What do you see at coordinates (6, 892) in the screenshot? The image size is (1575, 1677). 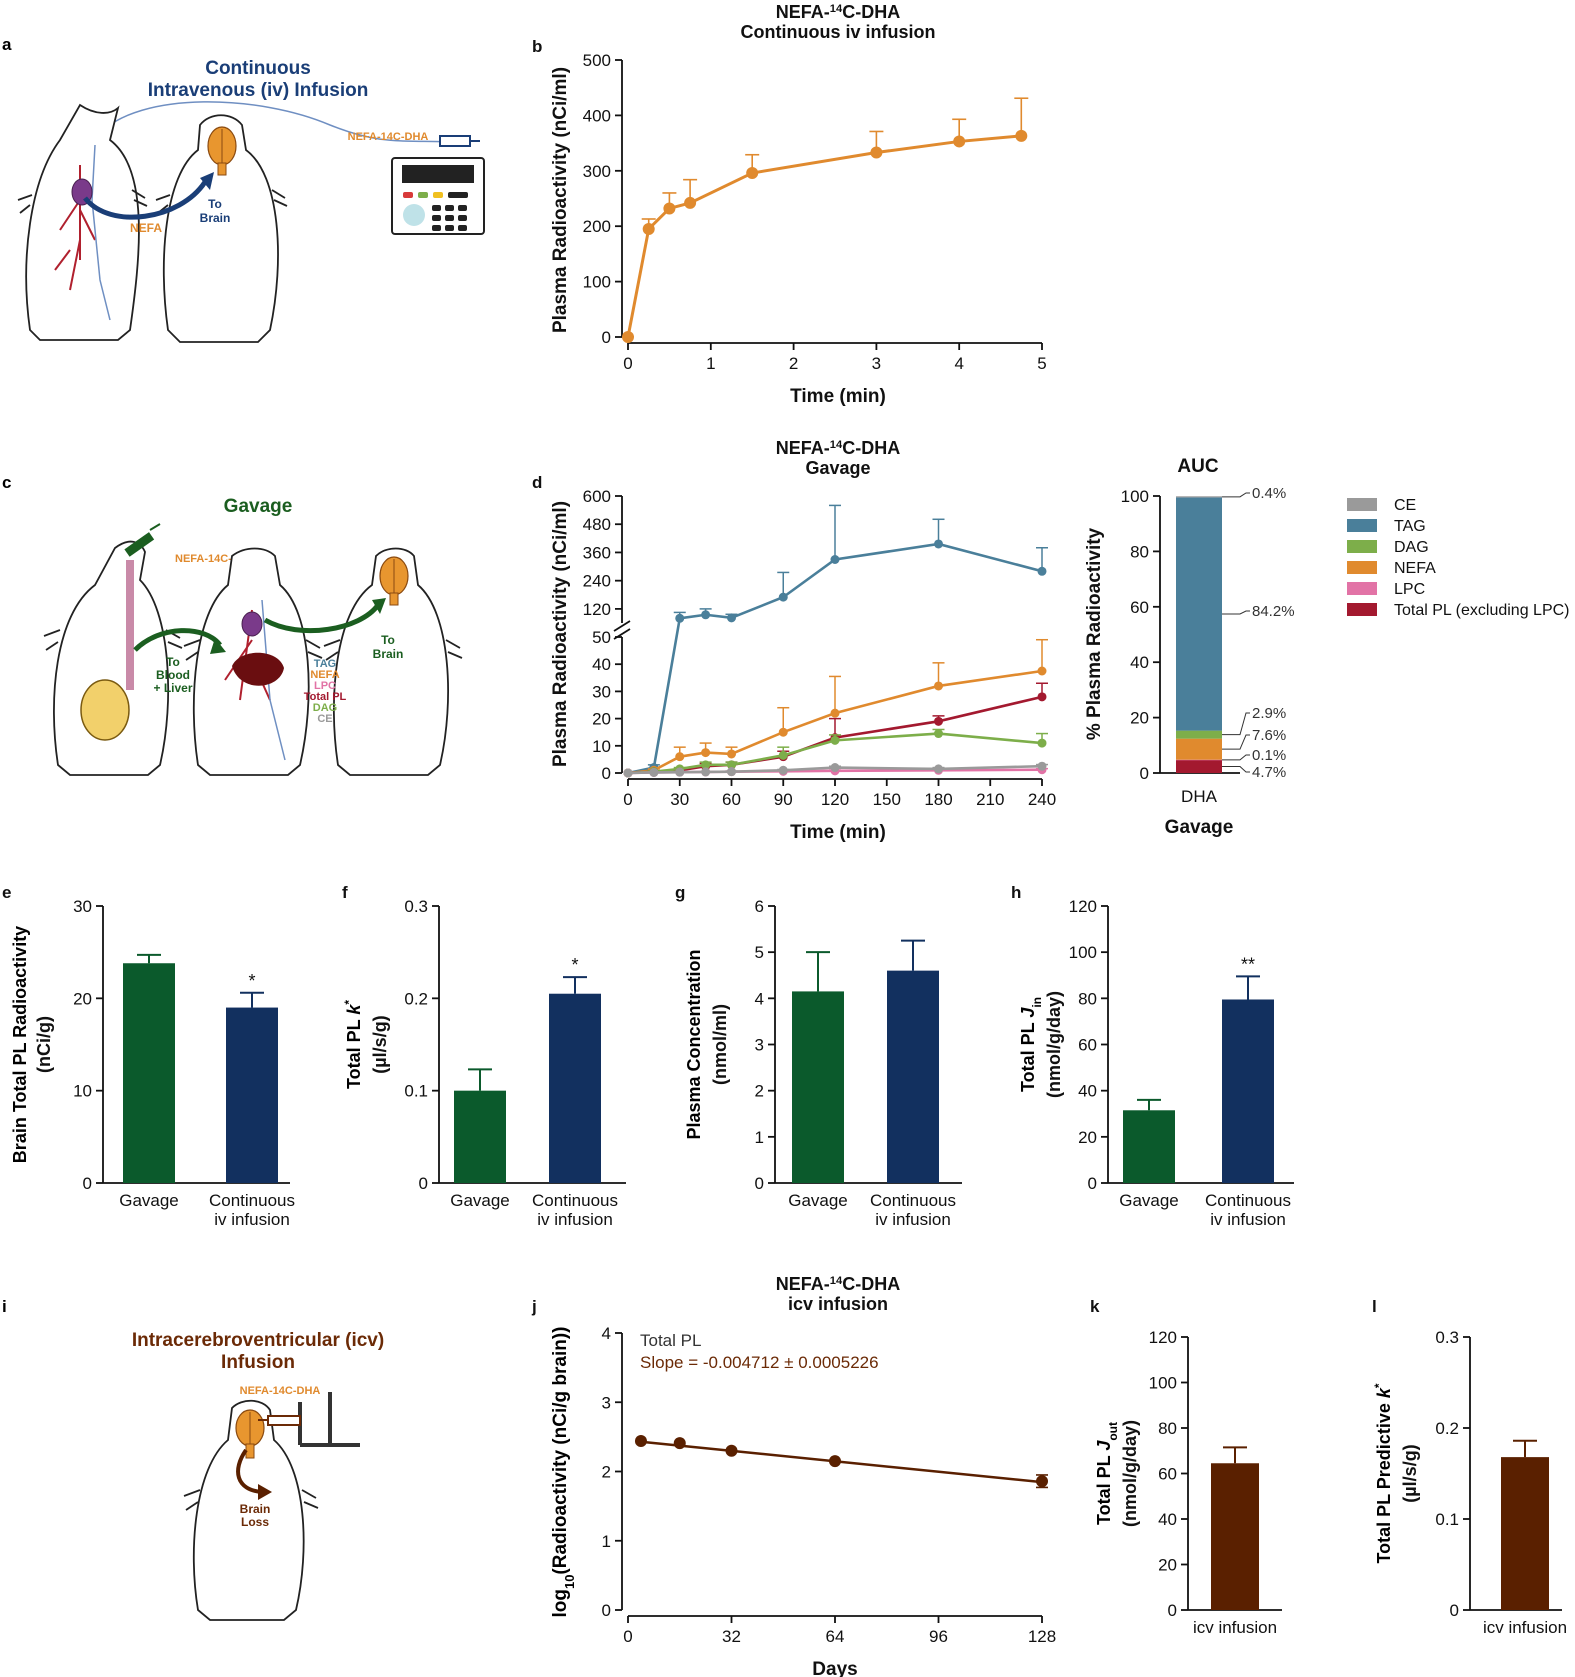 I see `panel-label-e: e` at bounding box center [6, 892].